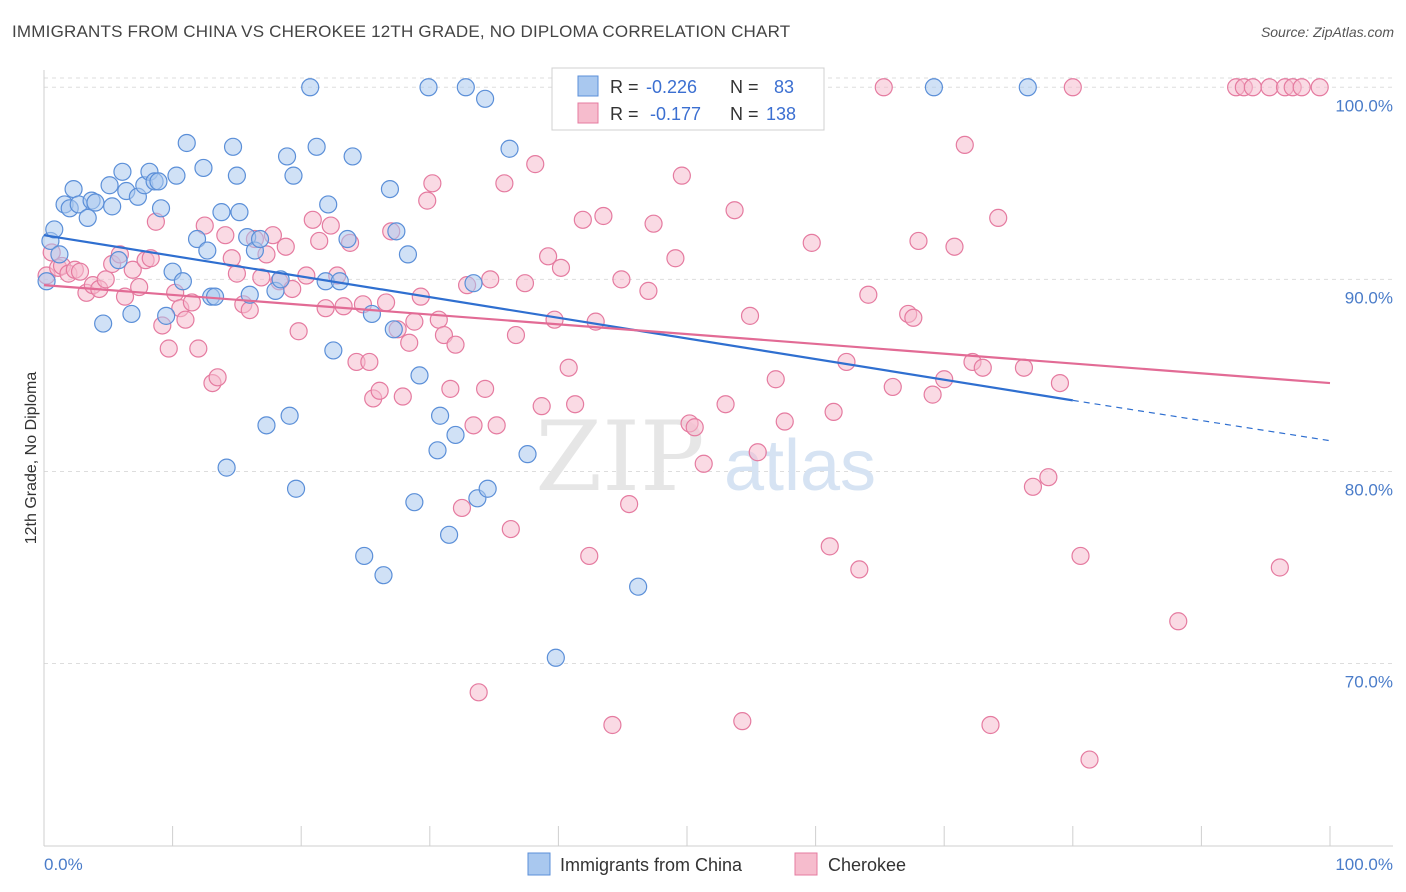  What do you see at coordinates (675, 114) in the screenshot?
I see `stats-r-value-cherokee: -0.177` at bounding box center [675, 114].